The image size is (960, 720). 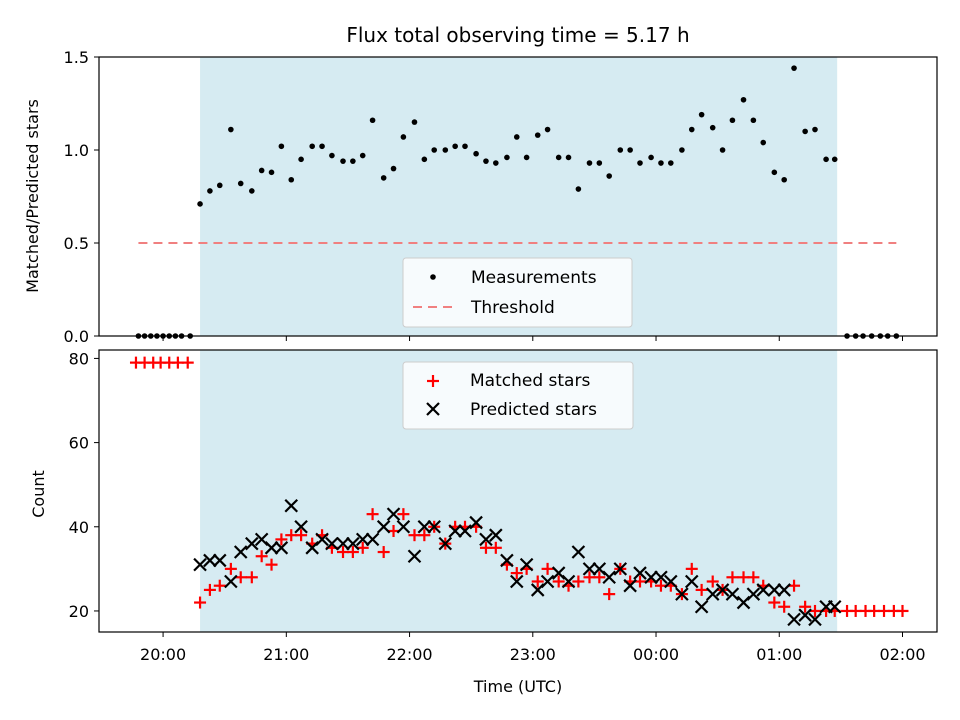 I want to click on bottom-ylabel: Count, so click(x=38, y=494).